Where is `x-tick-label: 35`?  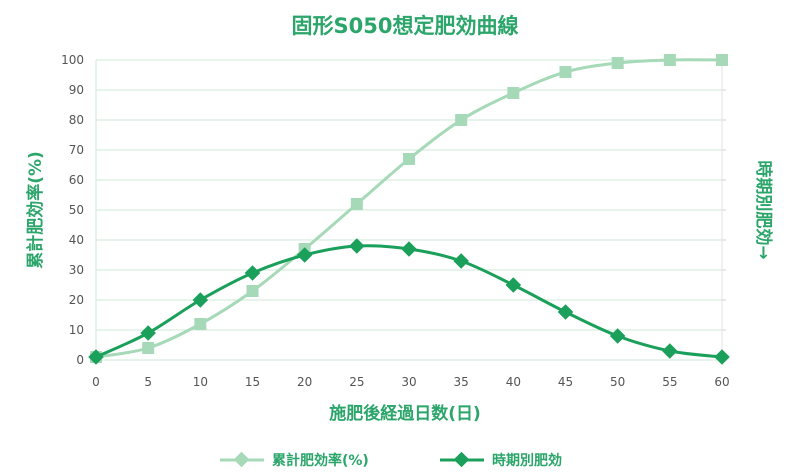
x-tick-label: 35 is located at coordinates (461, 382).